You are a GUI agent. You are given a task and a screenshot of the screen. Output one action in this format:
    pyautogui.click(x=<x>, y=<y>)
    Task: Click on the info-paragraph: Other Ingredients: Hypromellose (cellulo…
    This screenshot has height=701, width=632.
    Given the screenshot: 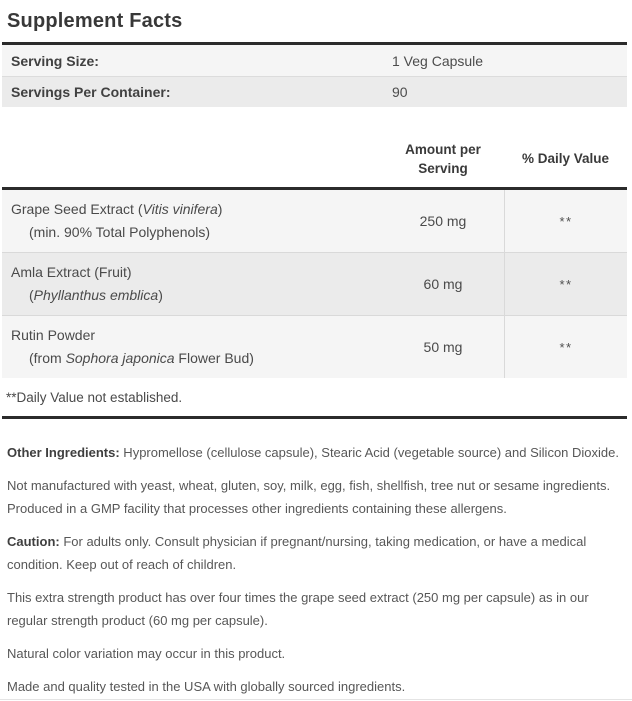 What is the action you would take?
    pyautogui.click(x=313, y=452)
    